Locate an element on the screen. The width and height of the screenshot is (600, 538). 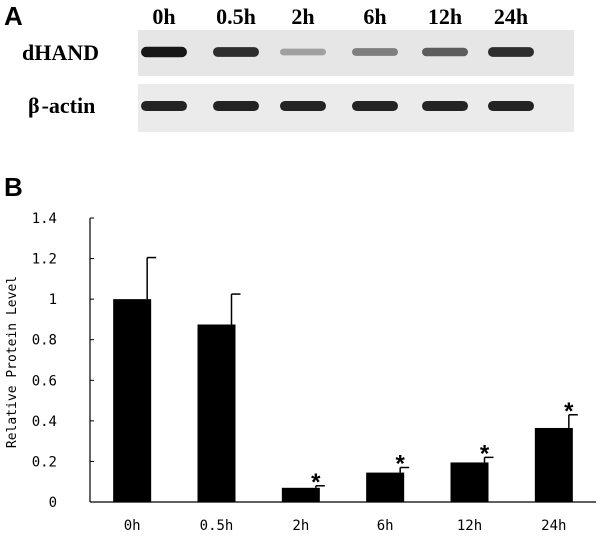
x-tick-label: 6h is located at coordinates (385, 526).